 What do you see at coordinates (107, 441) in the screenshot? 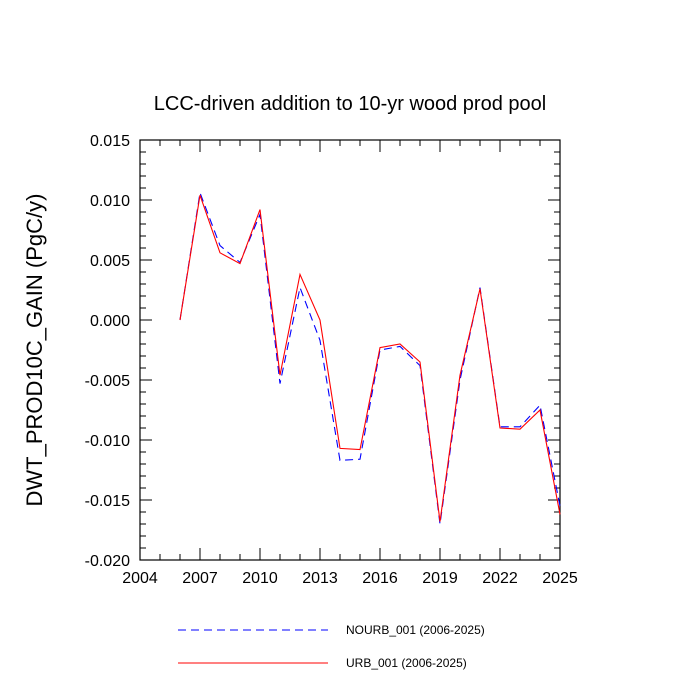
I see `y-tick-label: -0.010` at bounding box center [107, 441].